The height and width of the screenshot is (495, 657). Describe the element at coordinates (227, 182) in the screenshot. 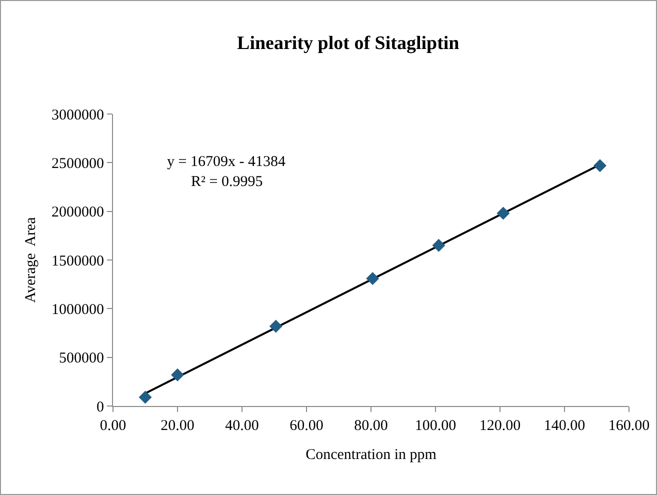

I see `annotation: R² = 0.9995` at that location.